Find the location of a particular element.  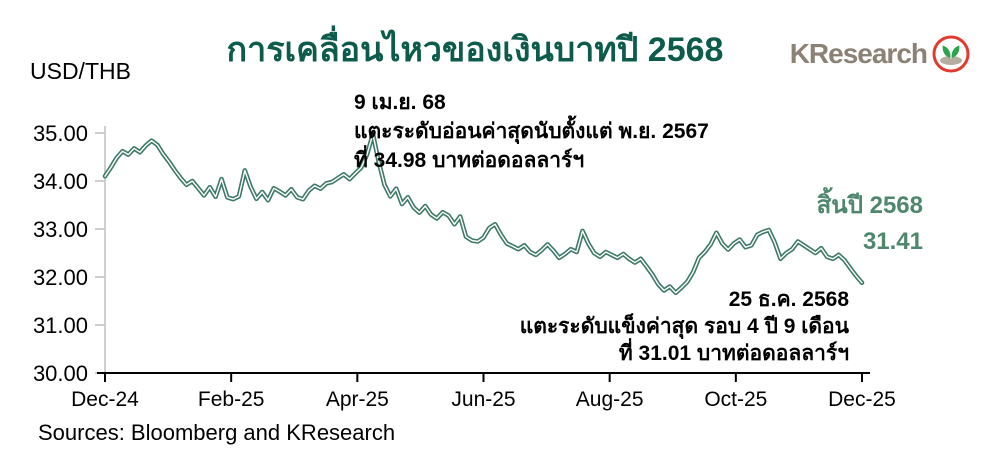

kresearch-logo-text: KResearch is located at coordinates (858, 53).